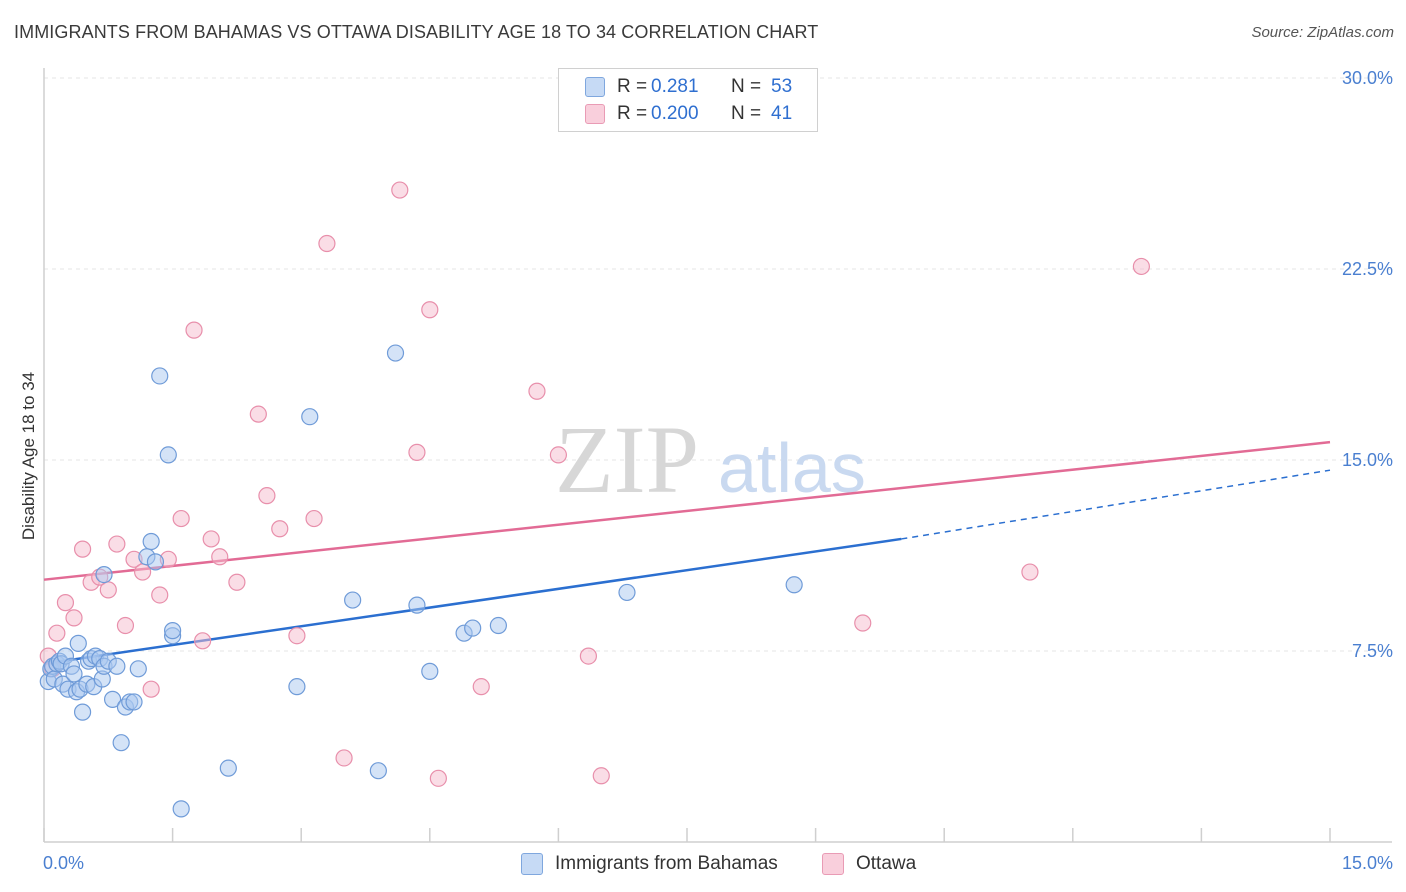  I want to click on bottom-legend-ottawa: Ottawa, so click(869, 864).